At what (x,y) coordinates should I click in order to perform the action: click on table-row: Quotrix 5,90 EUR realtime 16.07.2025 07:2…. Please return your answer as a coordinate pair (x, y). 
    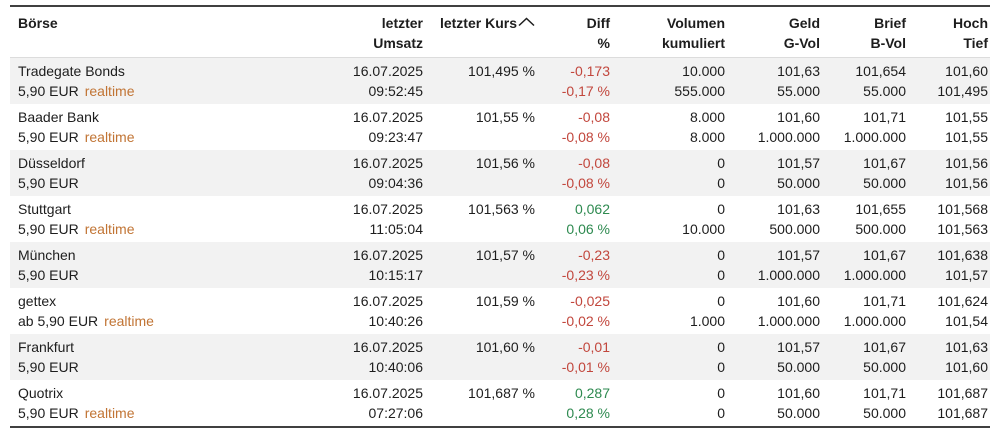
    Looking at the image, I should click on (500, 403).